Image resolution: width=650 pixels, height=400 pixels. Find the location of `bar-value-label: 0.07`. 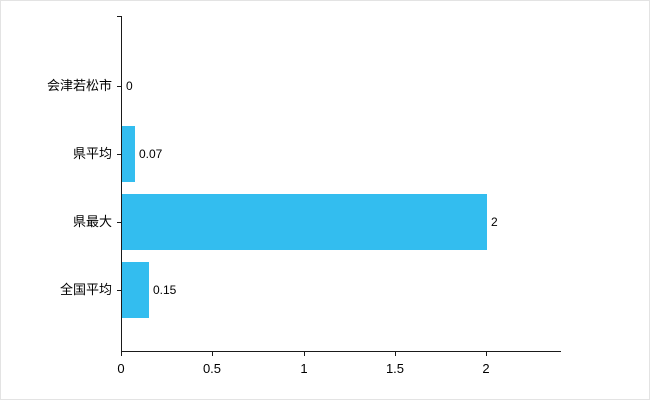

bar-value-label: 0.07 is located at coordinates (151, 154).